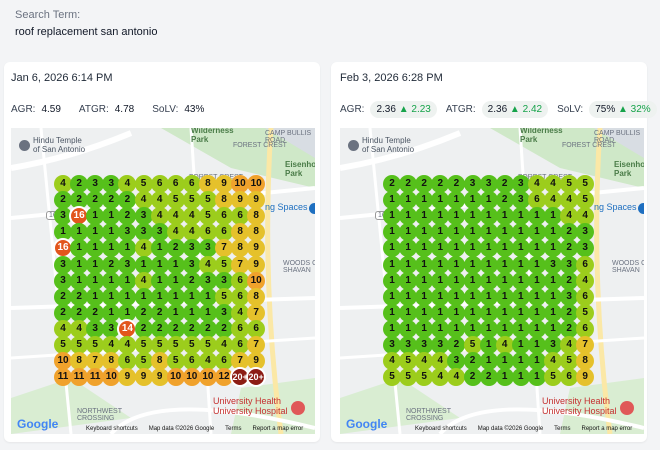 This screenshot has width=660, height=450. Describe the element at coordinates (233, 429) in the screenshot. I see `terms-link: Terms` at that location.